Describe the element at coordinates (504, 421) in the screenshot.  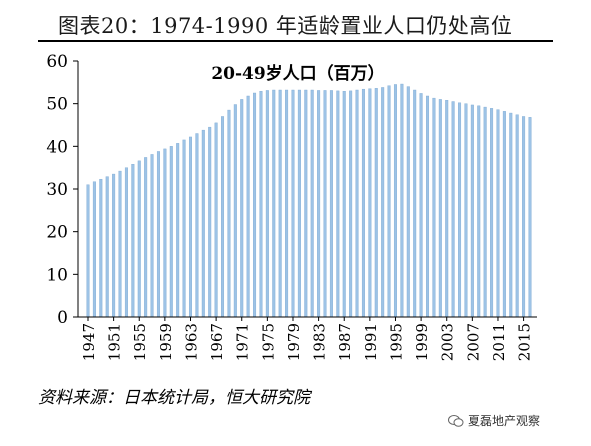
I see `watermark-text: 夏磊地产观察` at that location.